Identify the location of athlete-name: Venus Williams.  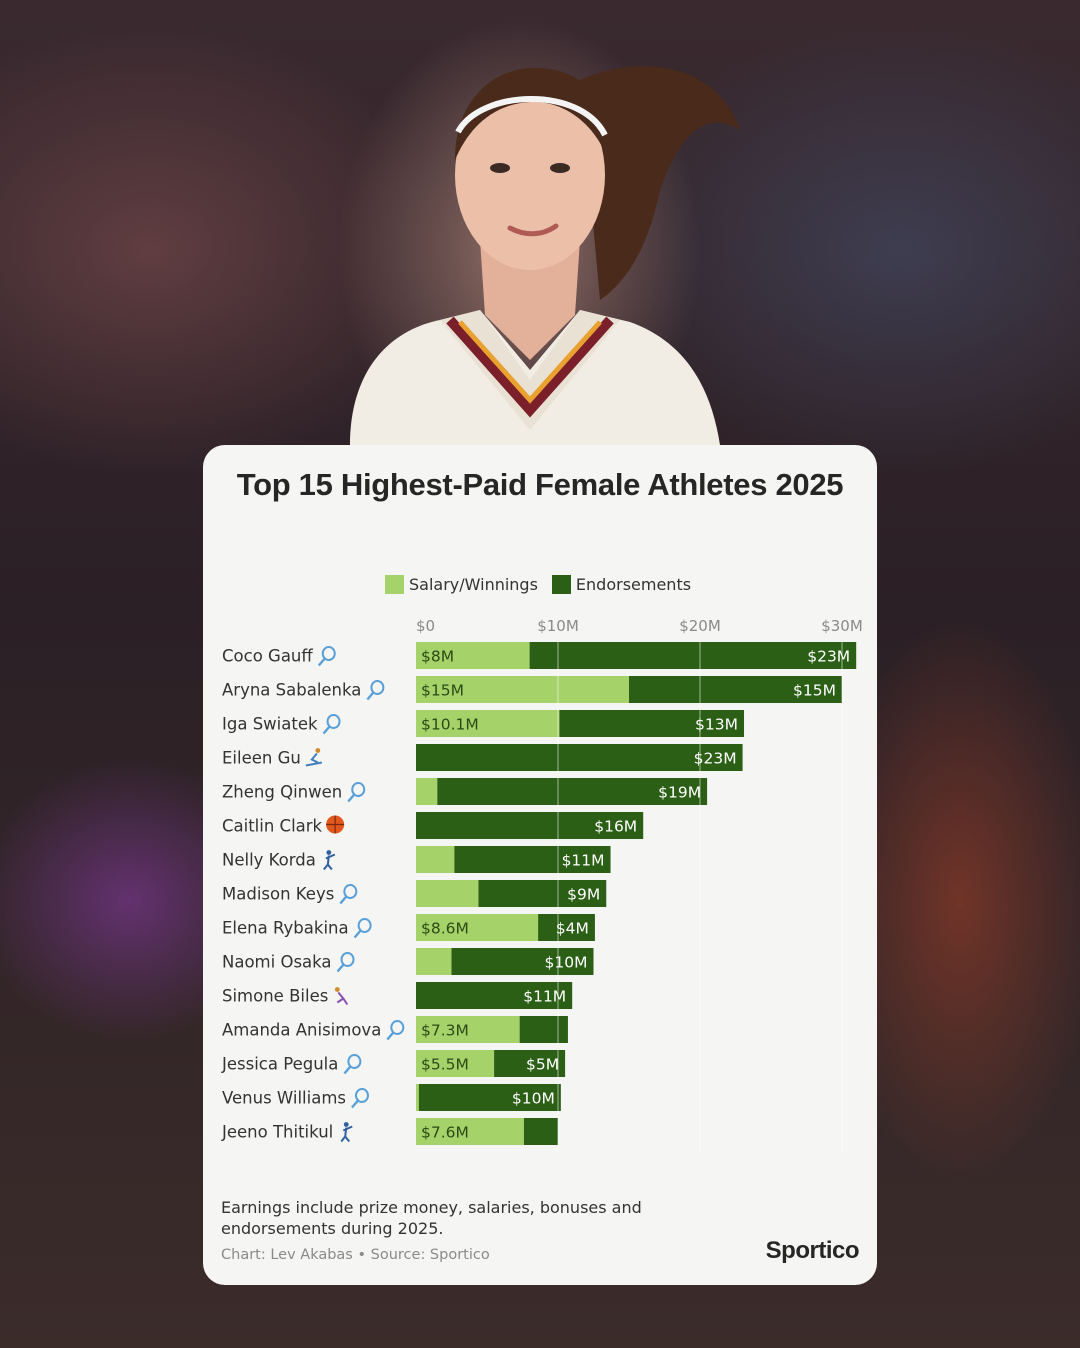
(284, 1098).